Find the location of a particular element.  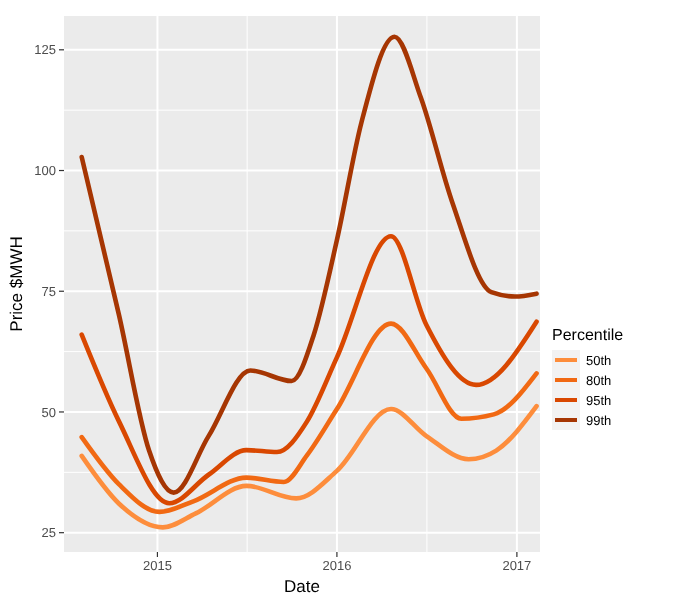

legend-title: Percentile is located at coordinates (588, 335).